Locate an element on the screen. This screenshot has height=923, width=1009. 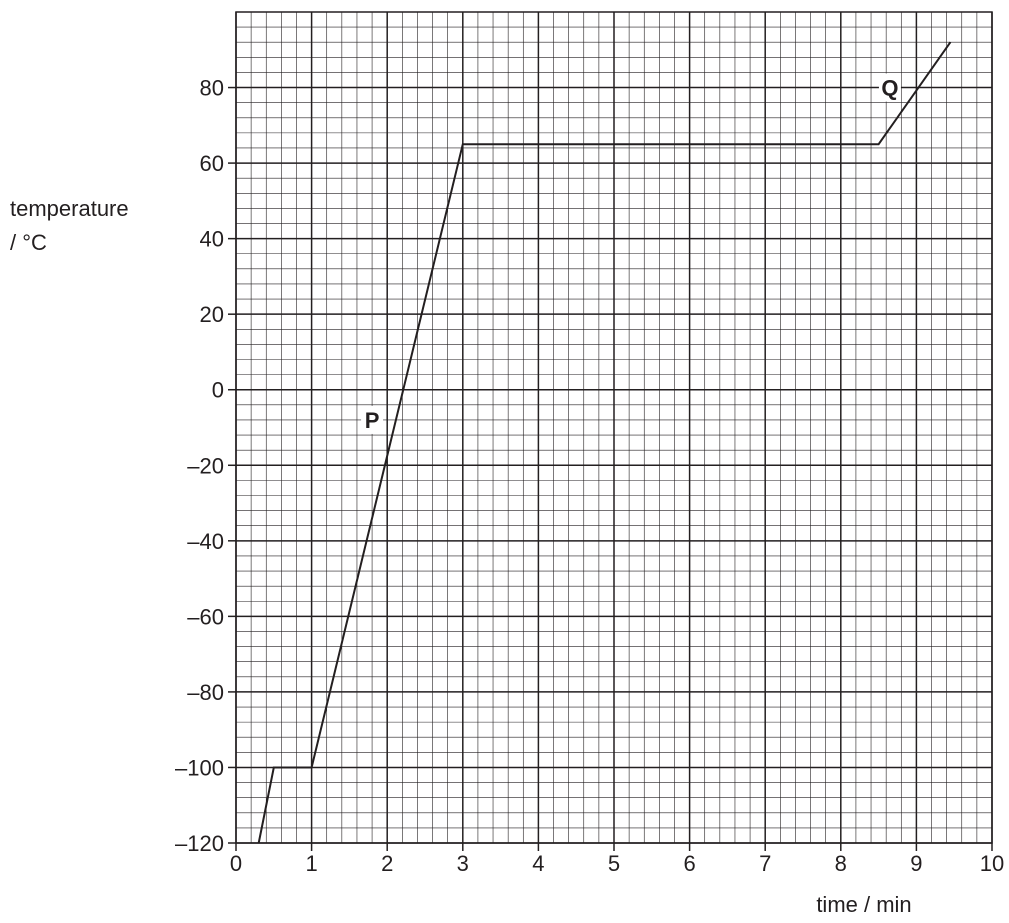
y-tick-label: –100 is located at coordinates (199, 767).